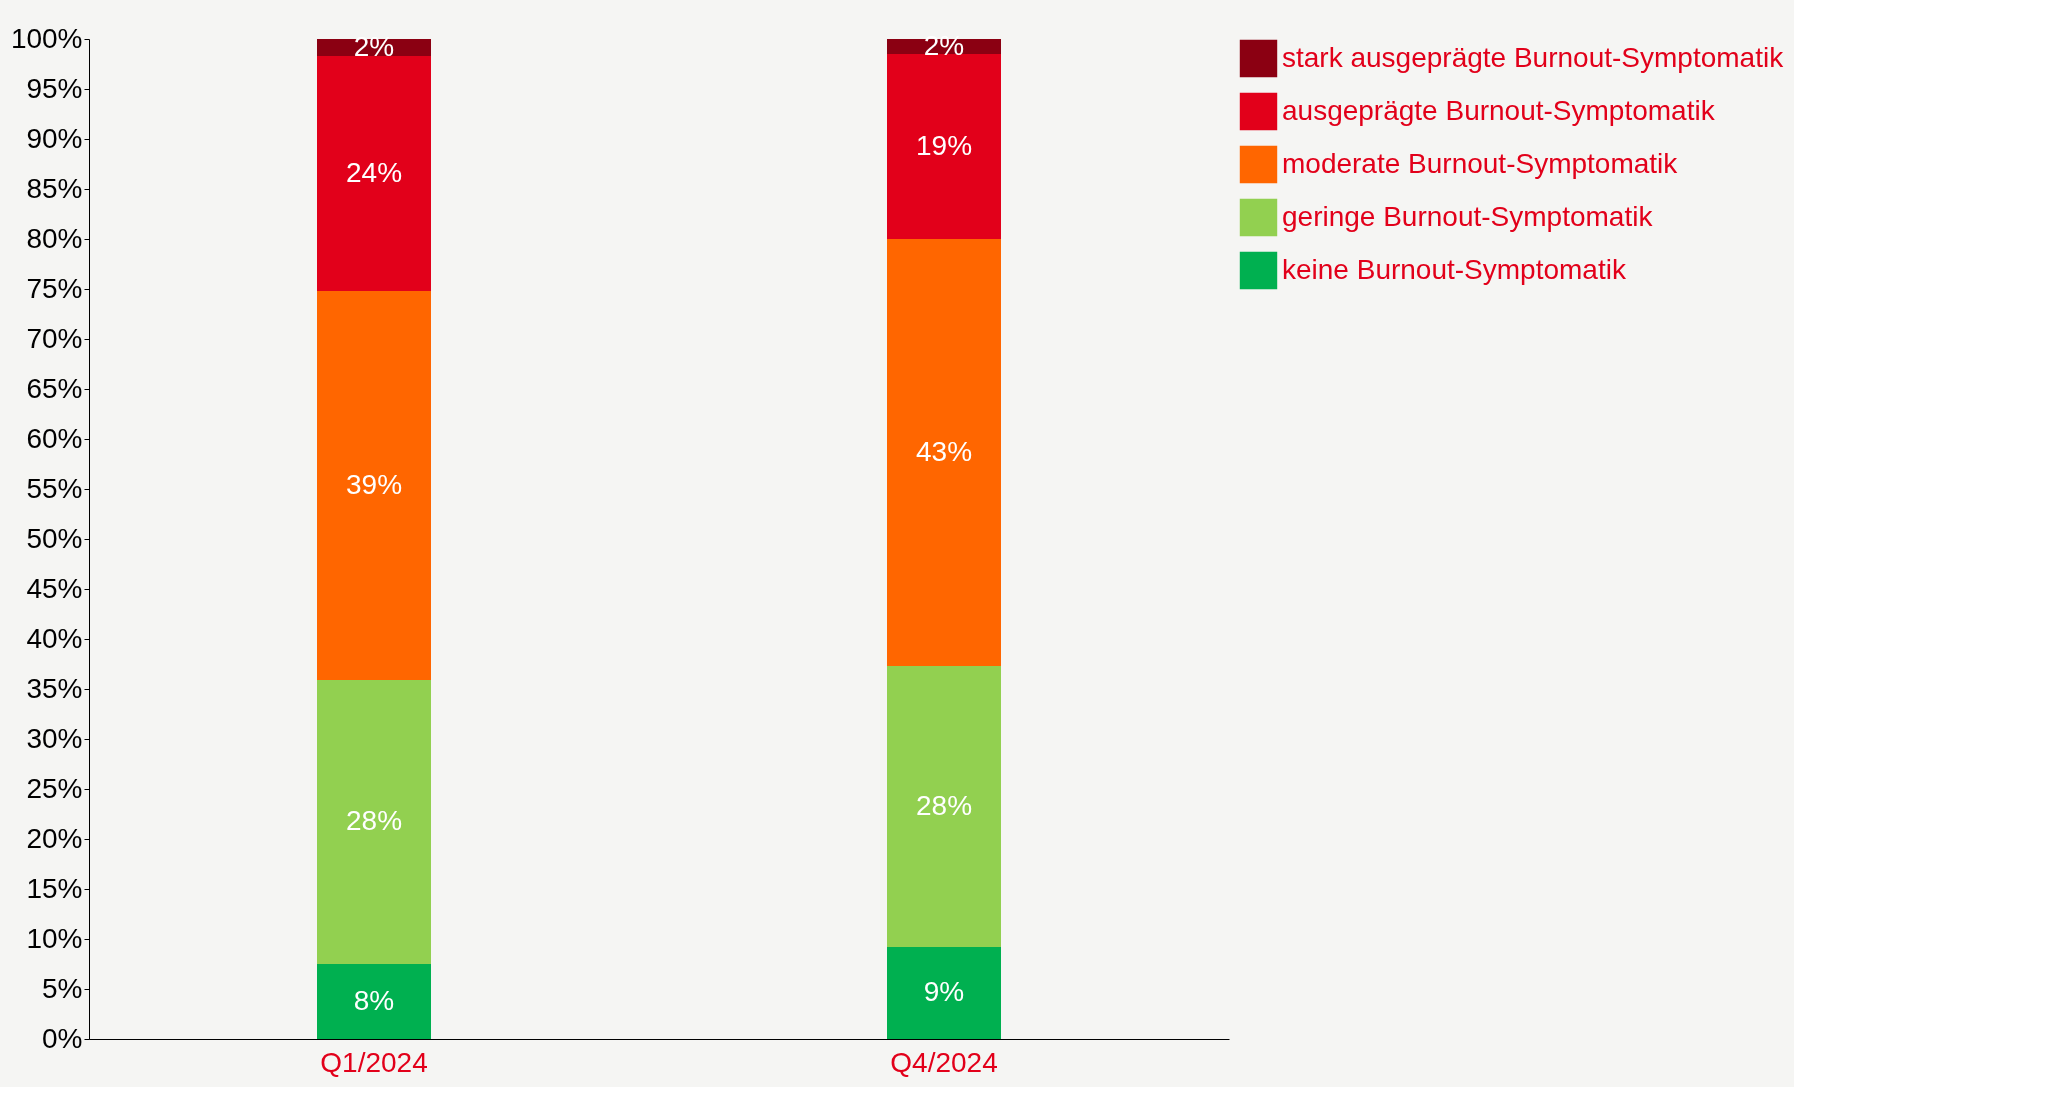 The height and width of the screenshot is (1096, 2048). What do you see at coordinates (1468, 216) in the screenshot?
I see `legend-label: geringe Burnout-Symptomatik` at bounding box center [1468, 216].